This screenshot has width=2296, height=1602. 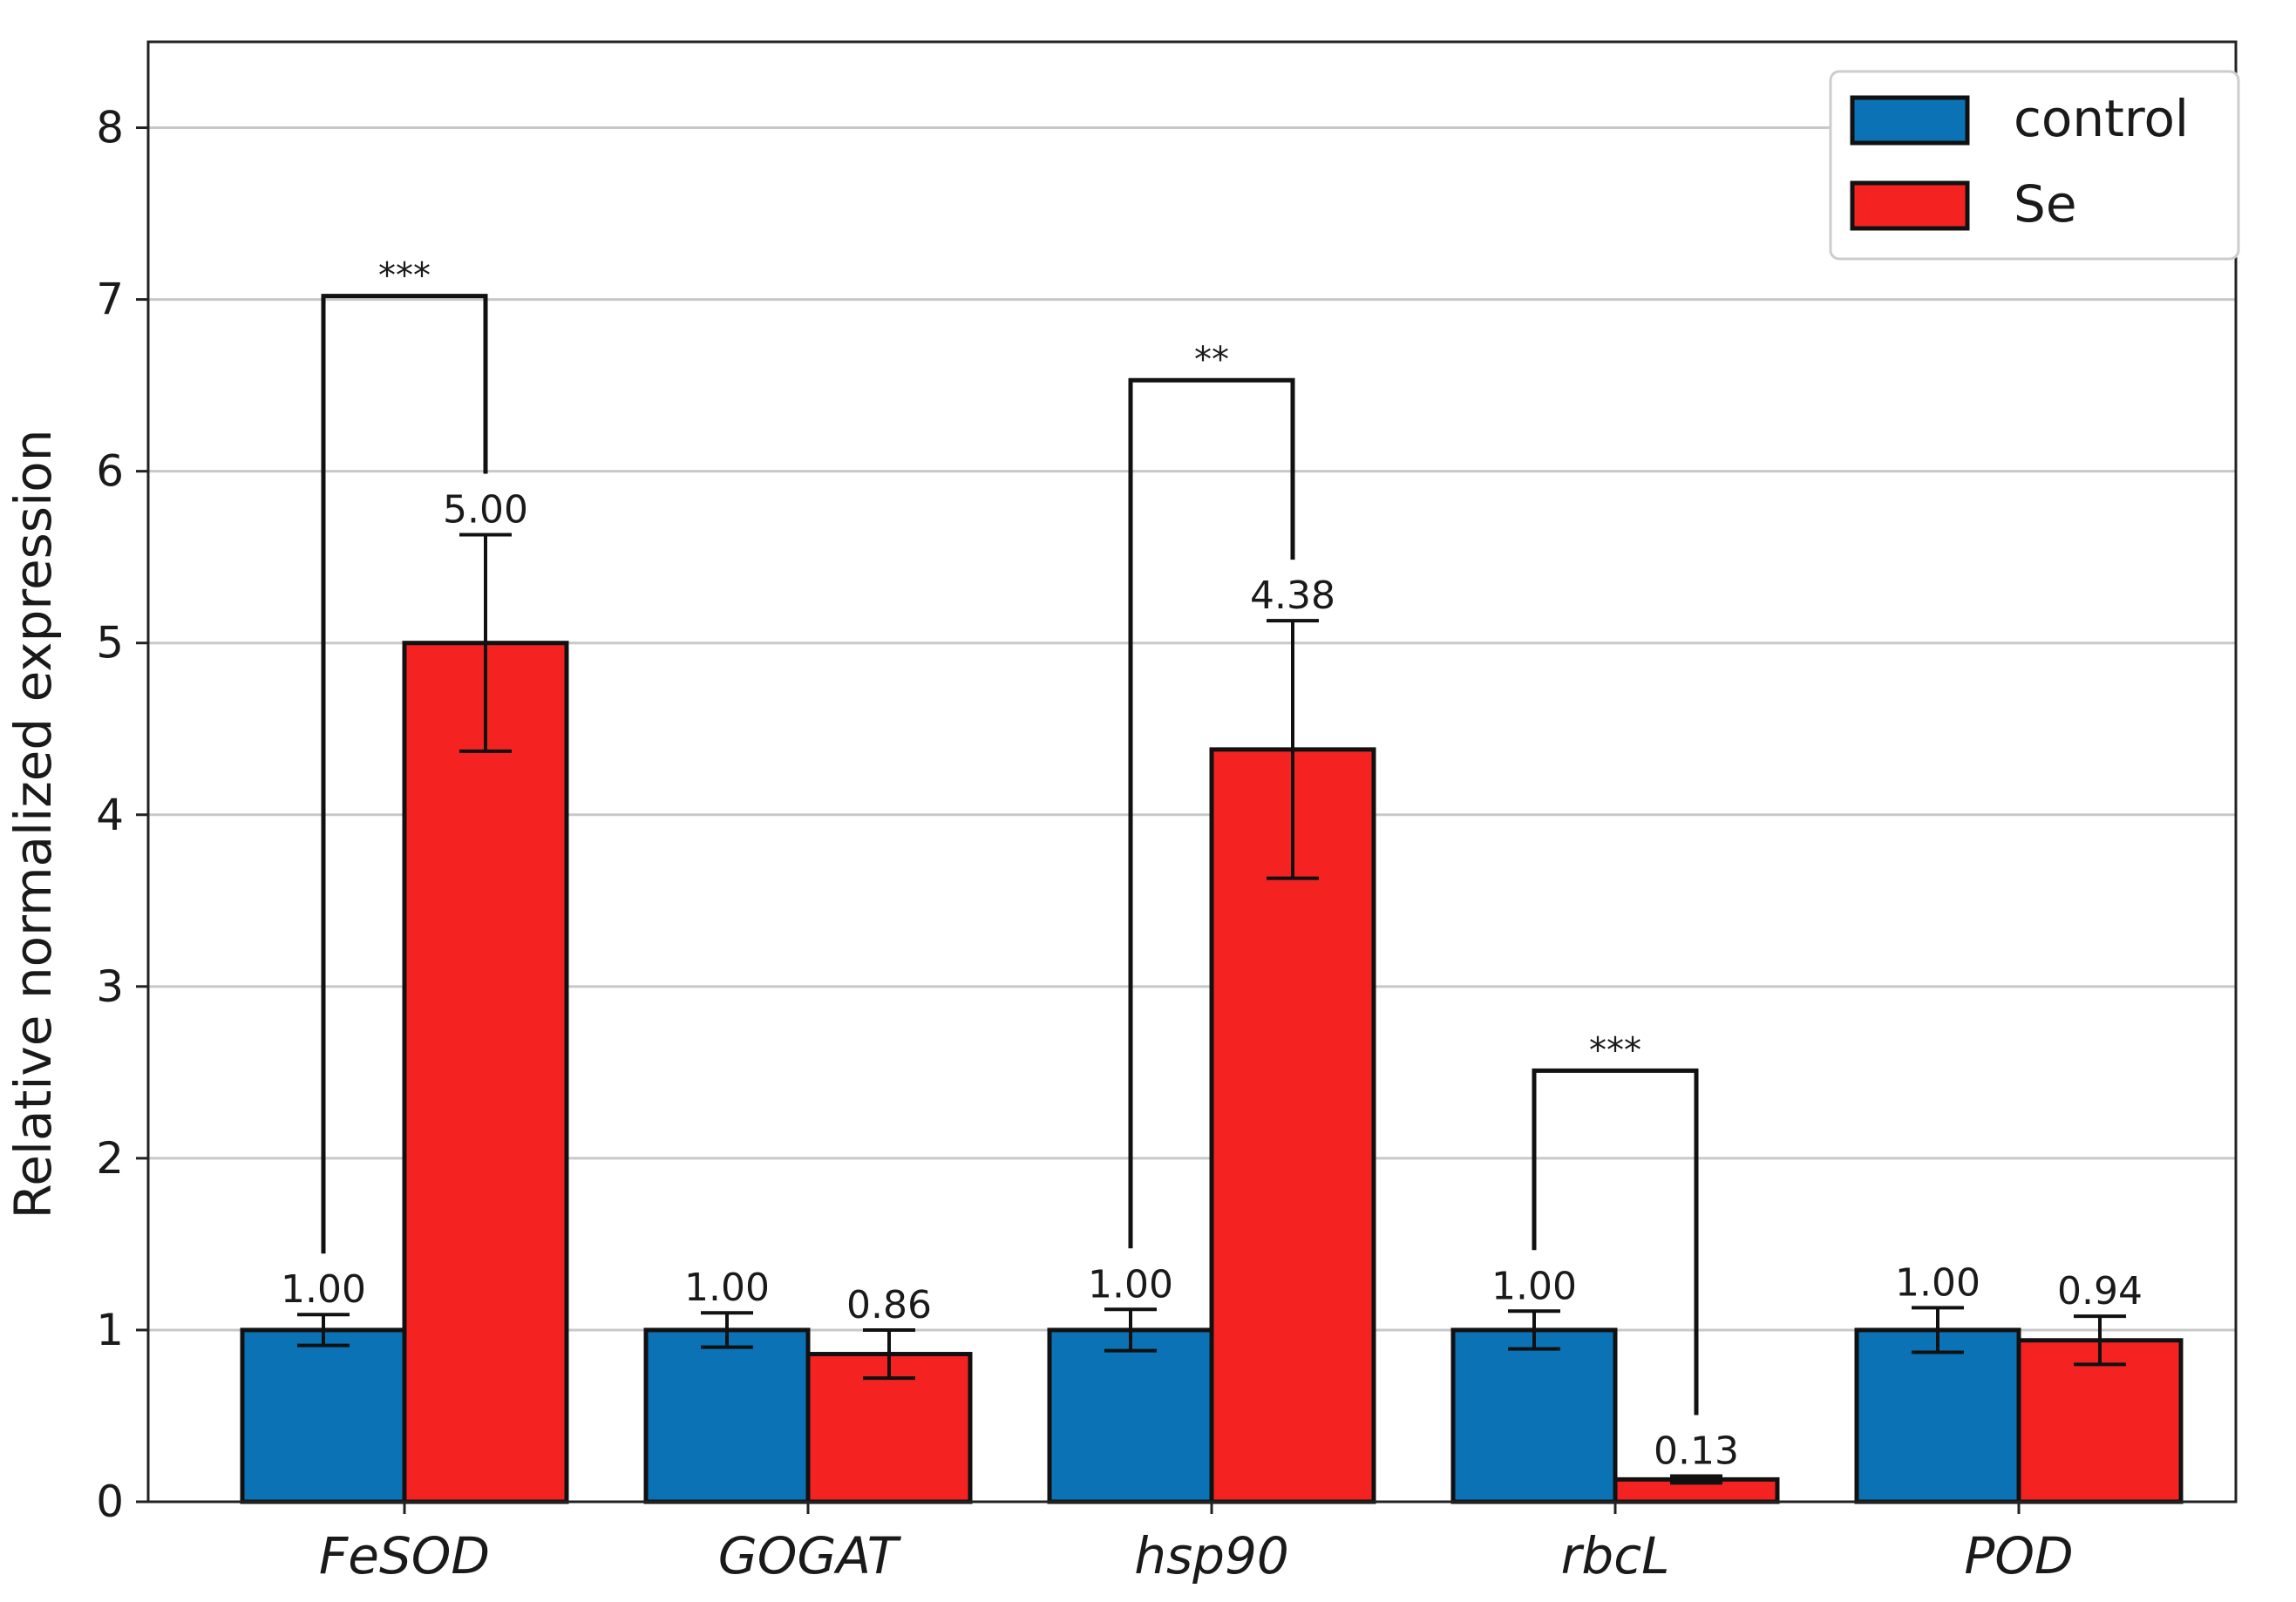 I want to click on bar-se-fesod, so click(x=485, y=1072).